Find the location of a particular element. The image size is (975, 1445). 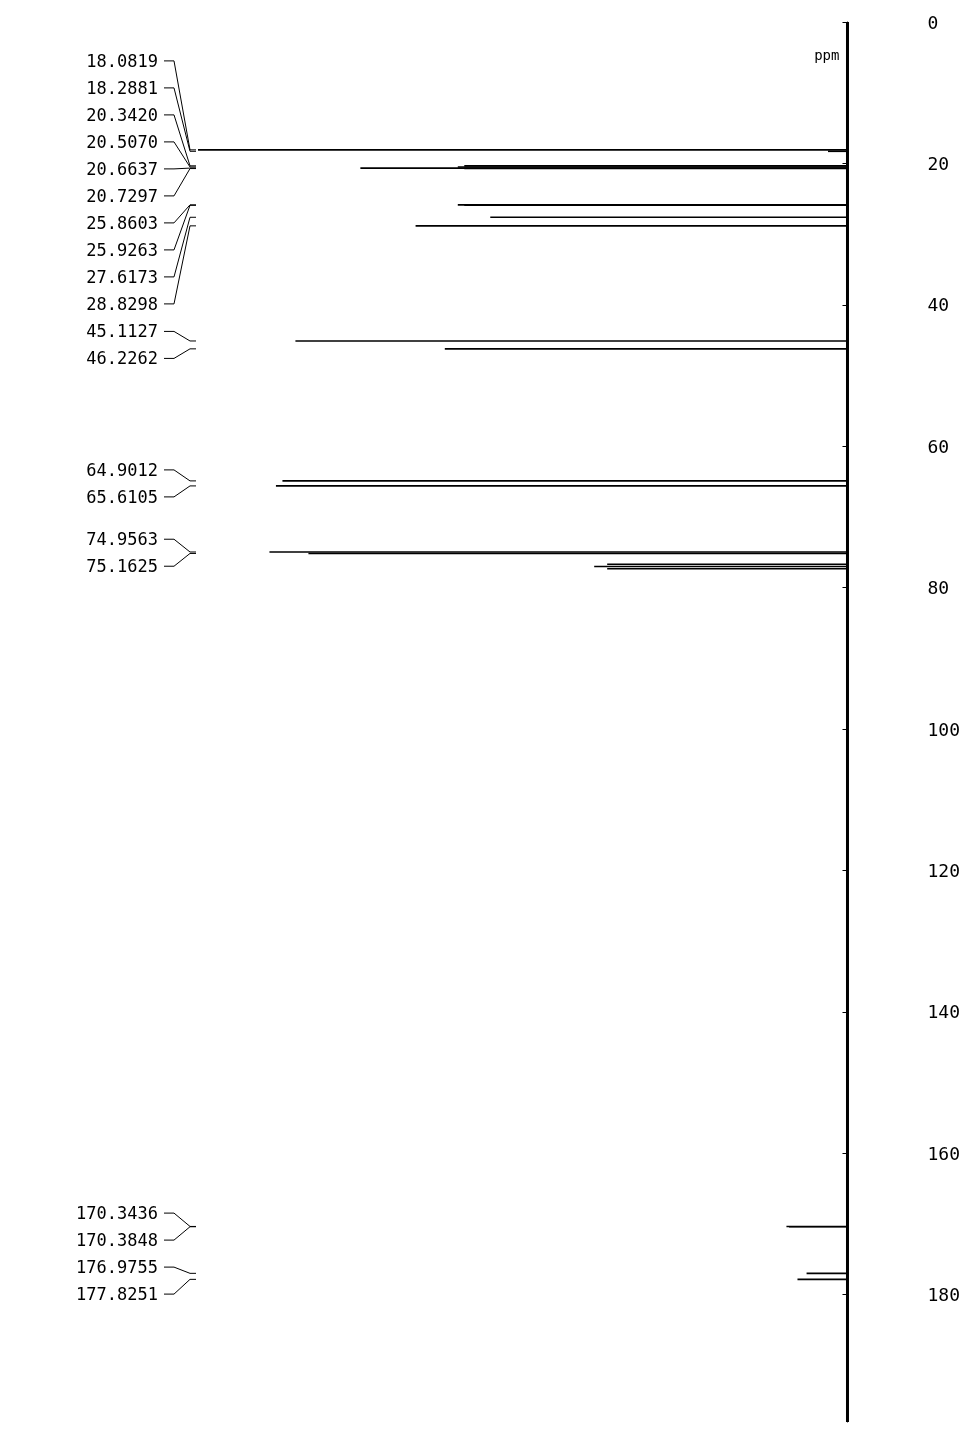

text: 20.6637 is located at coordinates (122, 168).